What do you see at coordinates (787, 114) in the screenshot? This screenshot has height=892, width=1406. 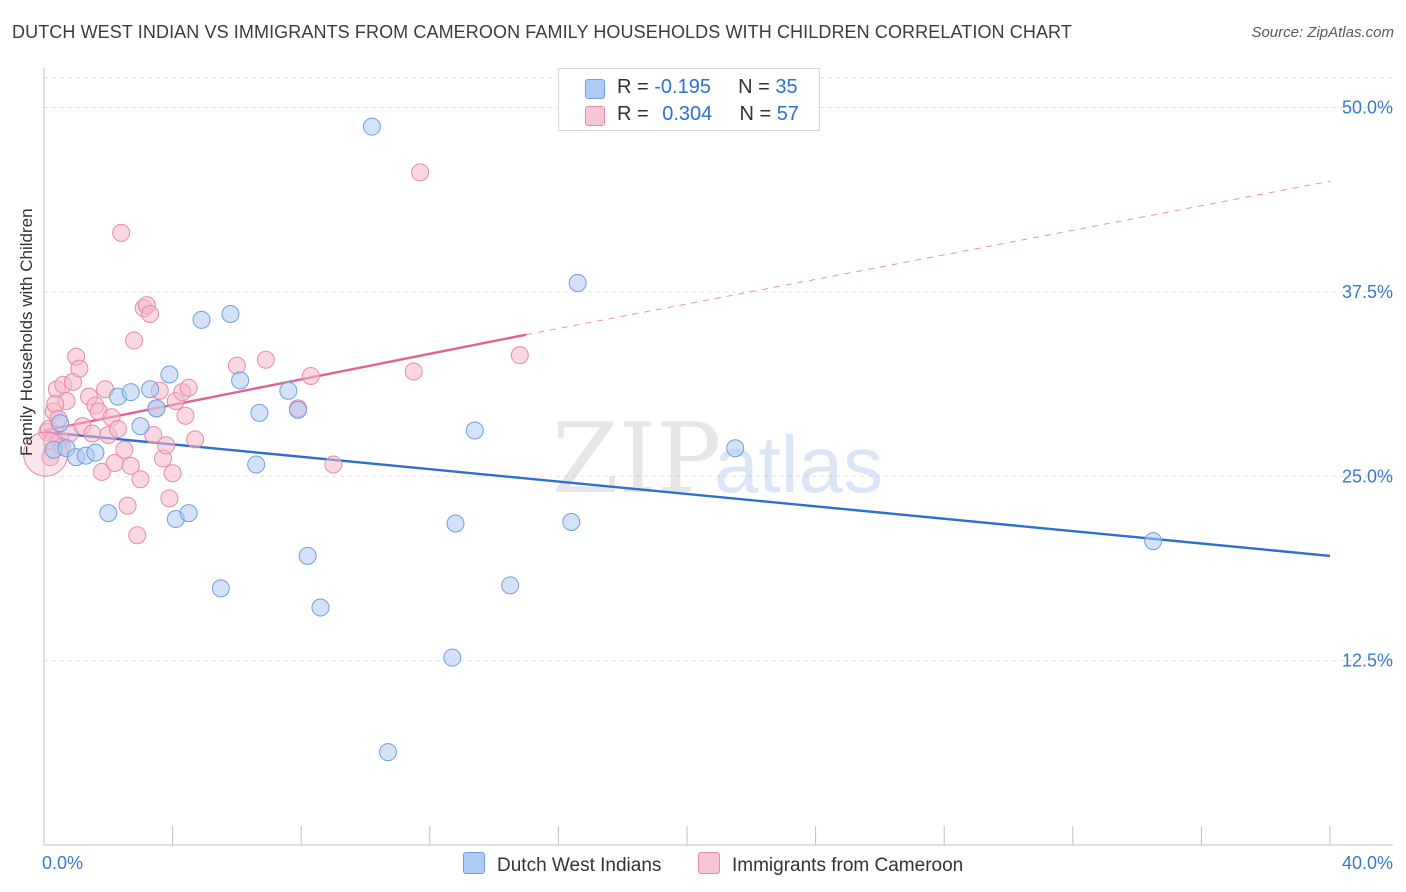 I see `n-value: 57` at bounding box center [787, 114].